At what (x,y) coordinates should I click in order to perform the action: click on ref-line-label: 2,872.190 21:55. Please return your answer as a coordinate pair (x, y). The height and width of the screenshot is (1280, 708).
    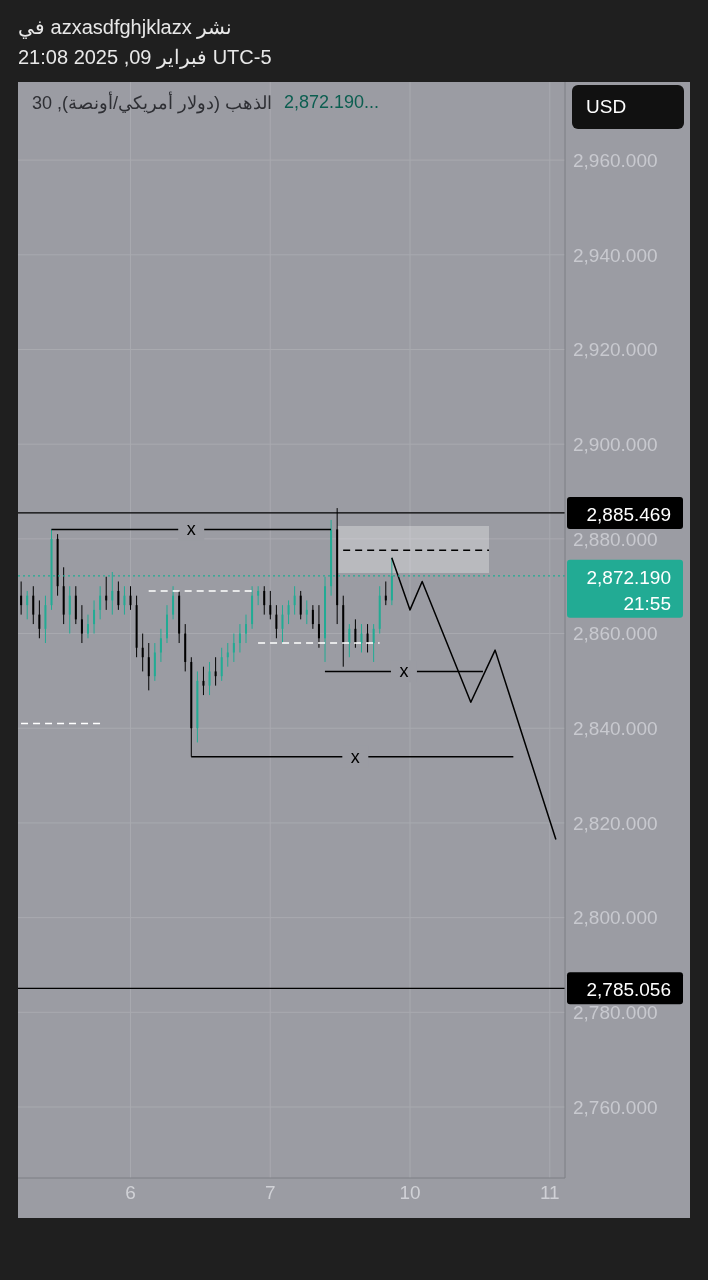
    Looking at the image, I should click on (628, 590).